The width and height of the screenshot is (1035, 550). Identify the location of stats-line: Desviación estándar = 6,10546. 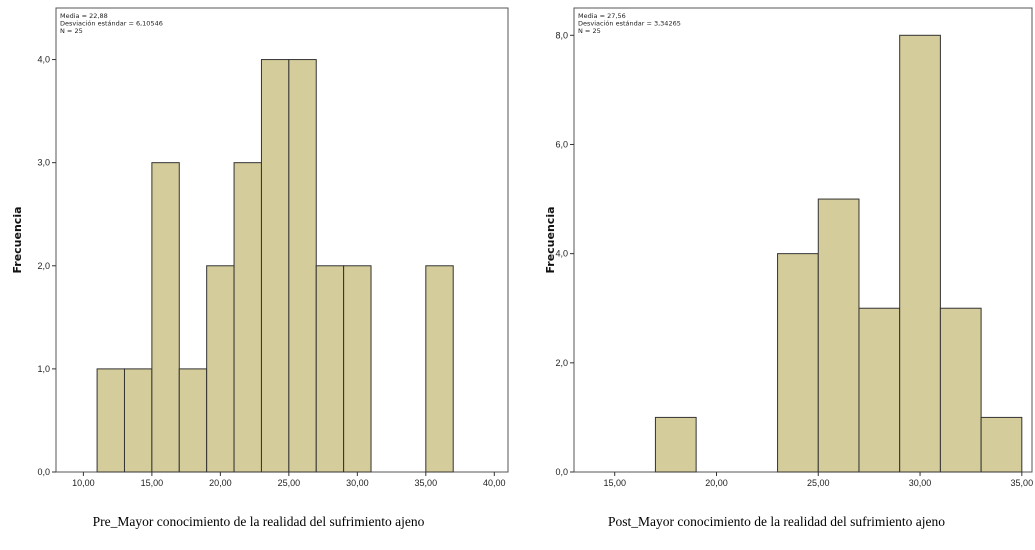
(111, 24).